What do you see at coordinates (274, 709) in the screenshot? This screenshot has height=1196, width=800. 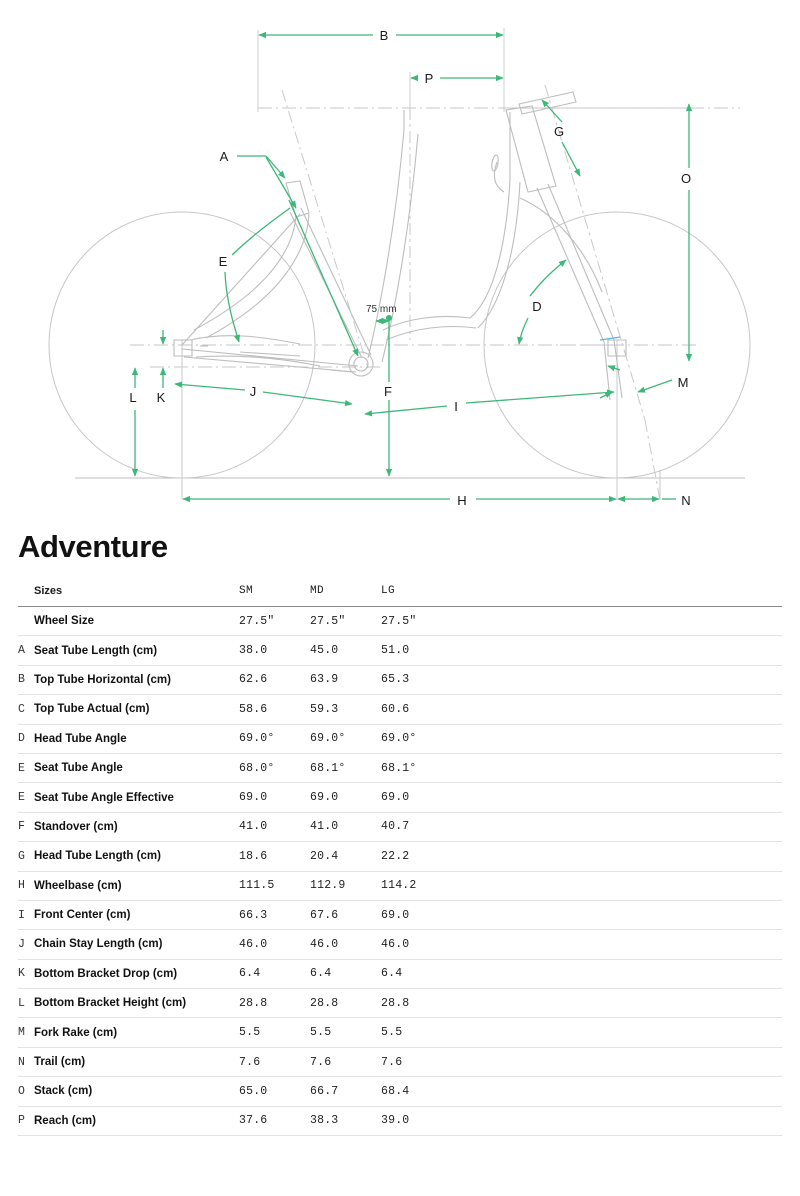 I see `row-value-sm: 58.6` at bounding box center [274, 709].